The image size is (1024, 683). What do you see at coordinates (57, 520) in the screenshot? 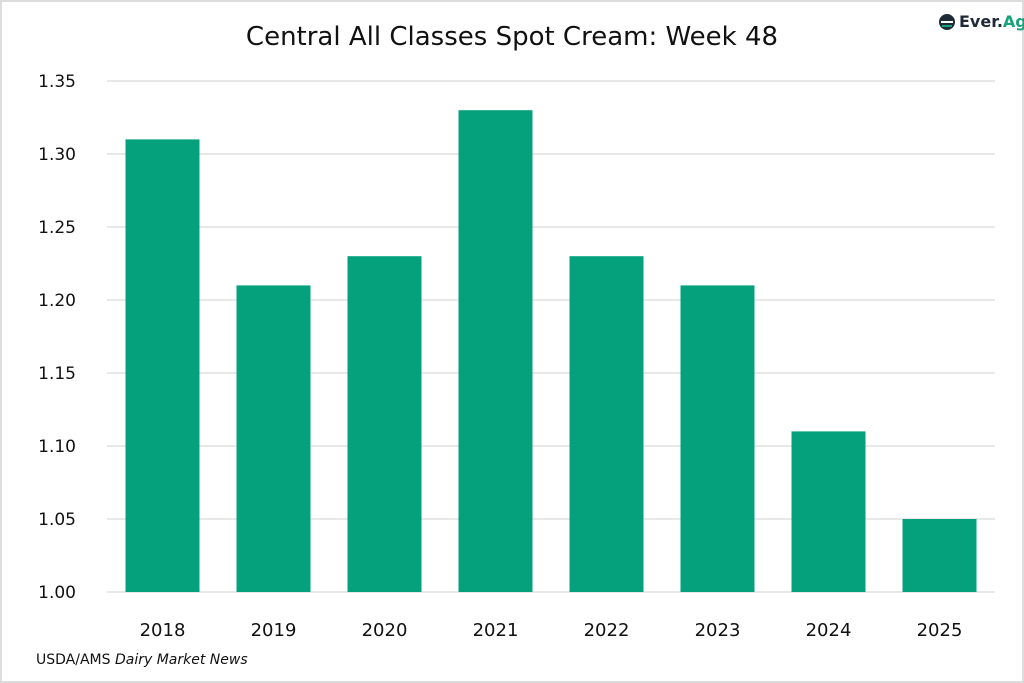
I see `y-tick-label: 1.05` at bounding box center [57, 520].